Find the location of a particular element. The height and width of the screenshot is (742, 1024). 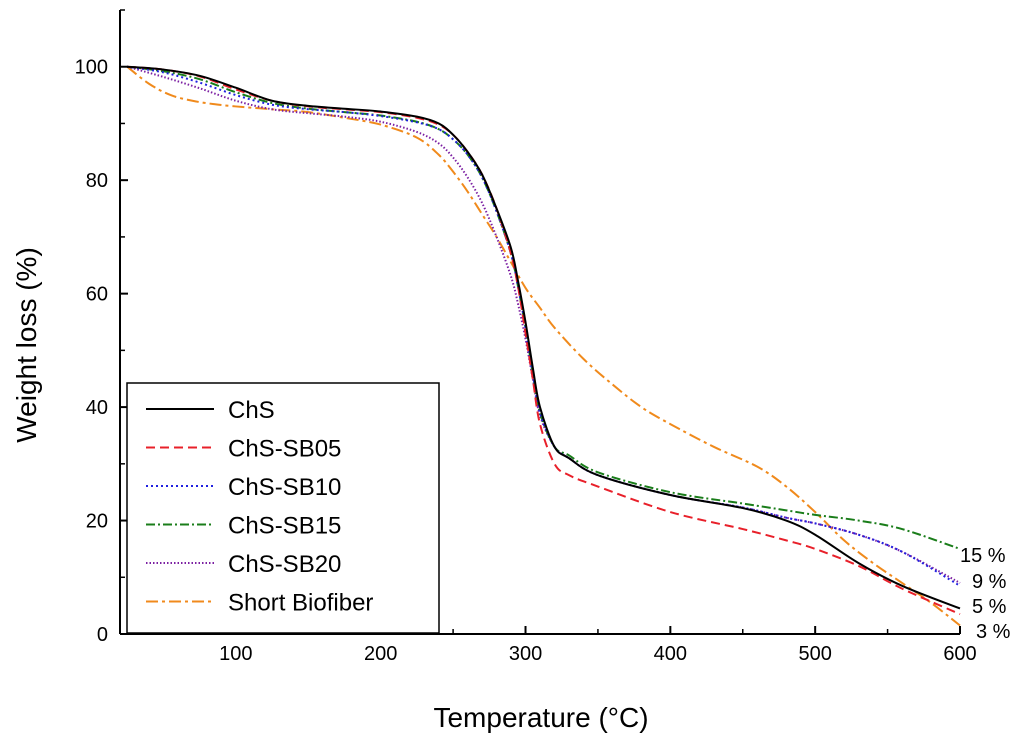

legend-label-chs-sb15: ChS-SB15 is located at coordinates (284, 526).